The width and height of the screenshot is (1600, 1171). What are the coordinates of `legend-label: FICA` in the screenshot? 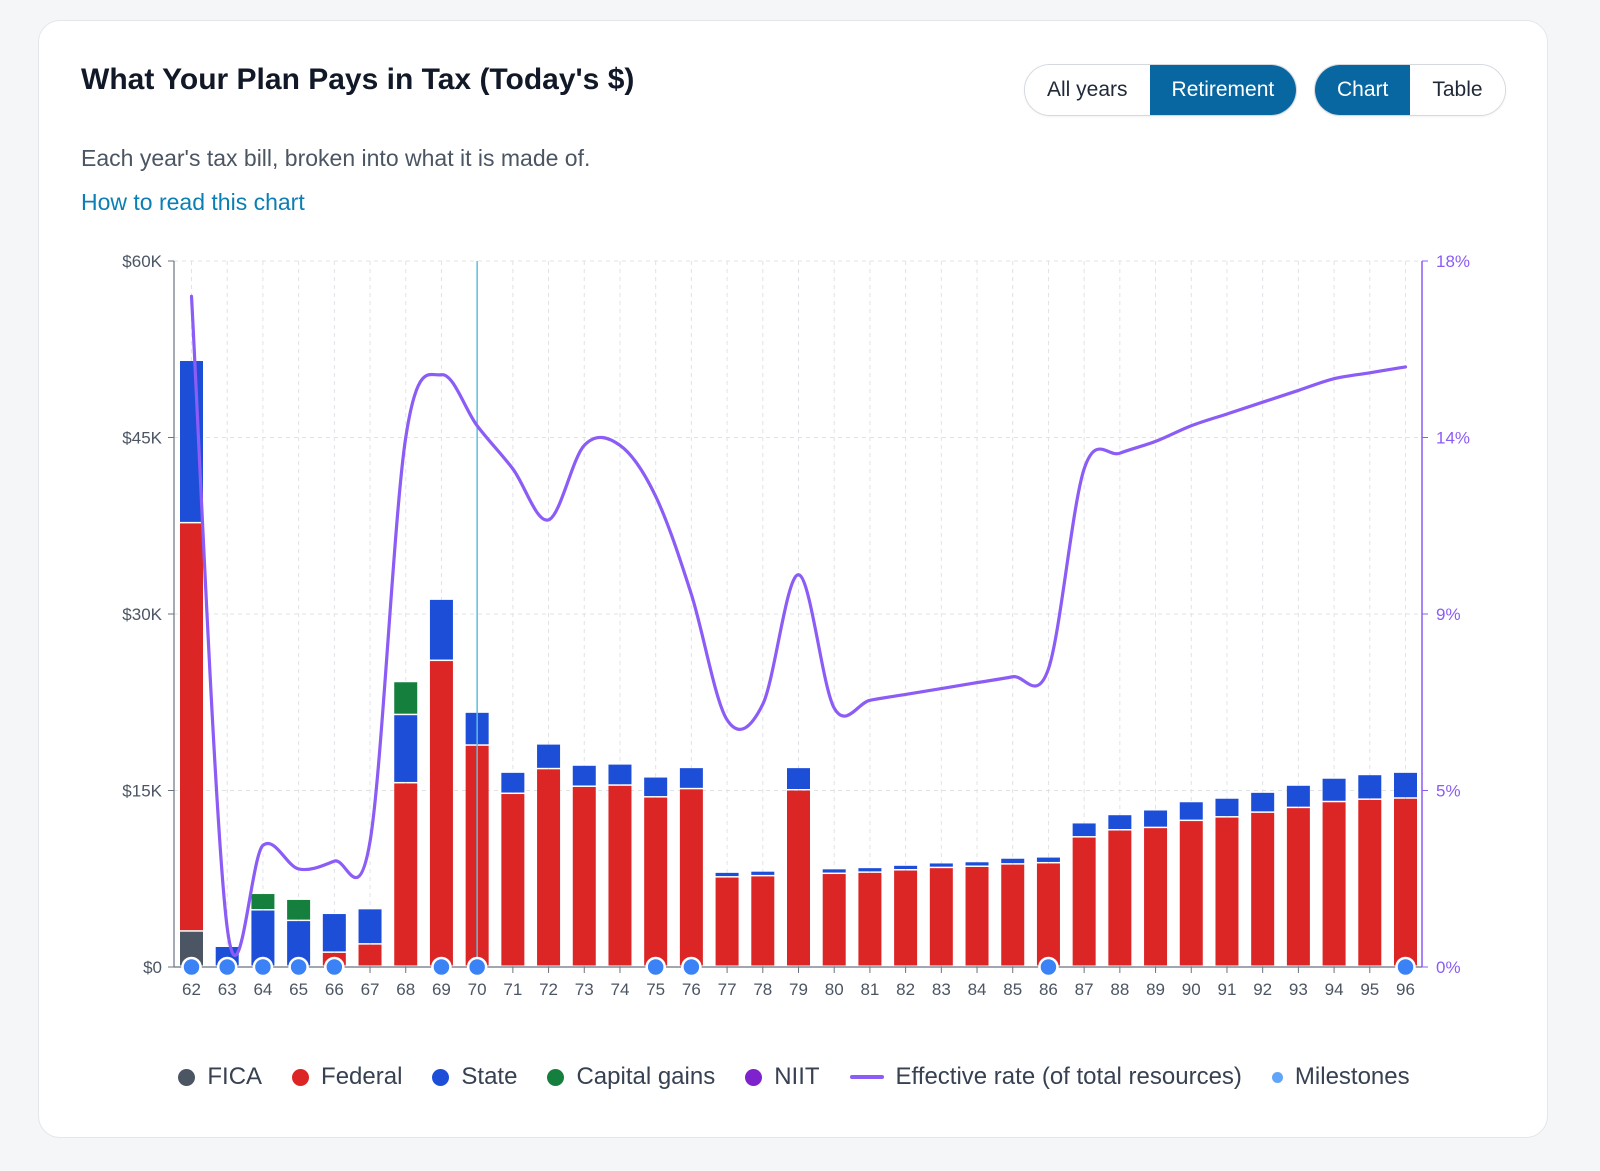 It's located at (235, 1076).